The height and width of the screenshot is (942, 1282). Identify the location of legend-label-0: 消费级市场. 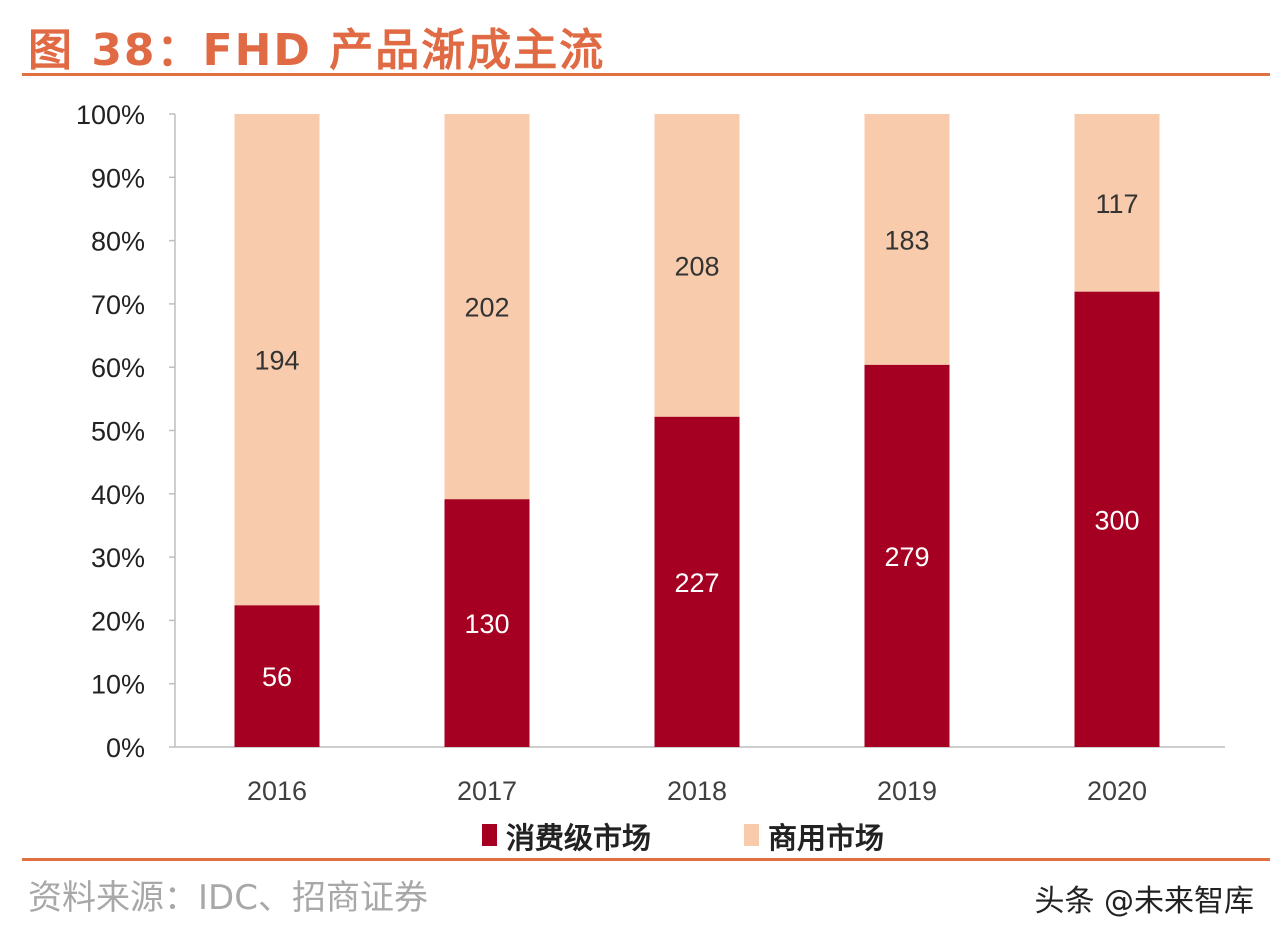
(578, 838).